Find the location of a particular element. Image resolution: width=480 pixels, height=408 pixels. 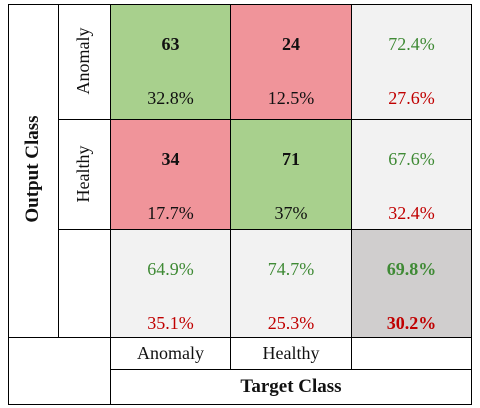

cell-count: 71 is located at coordinates (291, 159).